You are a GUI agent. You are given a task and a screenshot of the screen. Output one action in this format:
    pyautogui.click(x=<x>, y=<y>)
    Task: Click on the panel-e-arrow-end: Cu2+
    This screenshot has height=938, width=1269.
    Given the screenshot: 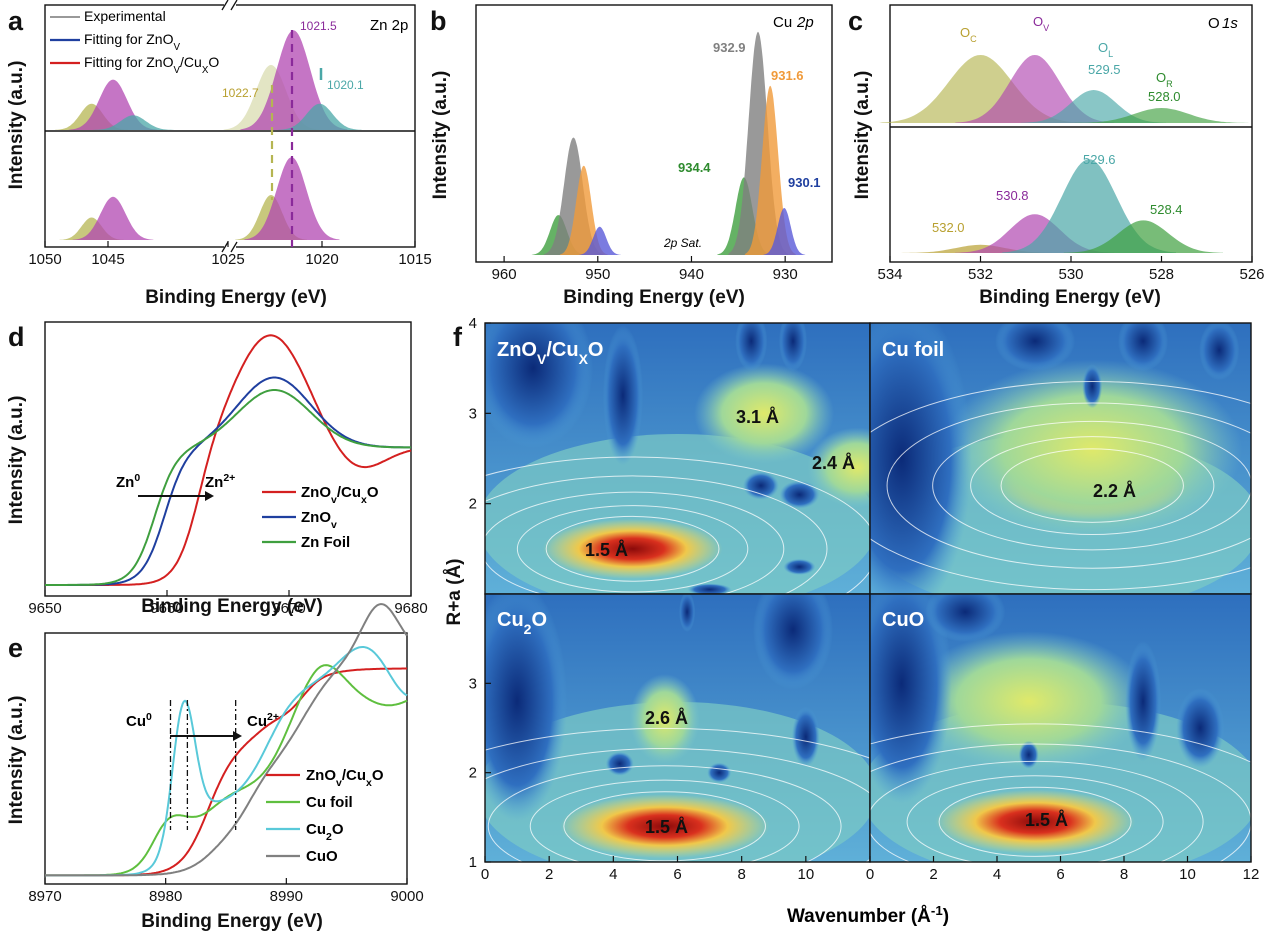 What is the action you would take?
    pyautogui.click(x=263, y=720)
    